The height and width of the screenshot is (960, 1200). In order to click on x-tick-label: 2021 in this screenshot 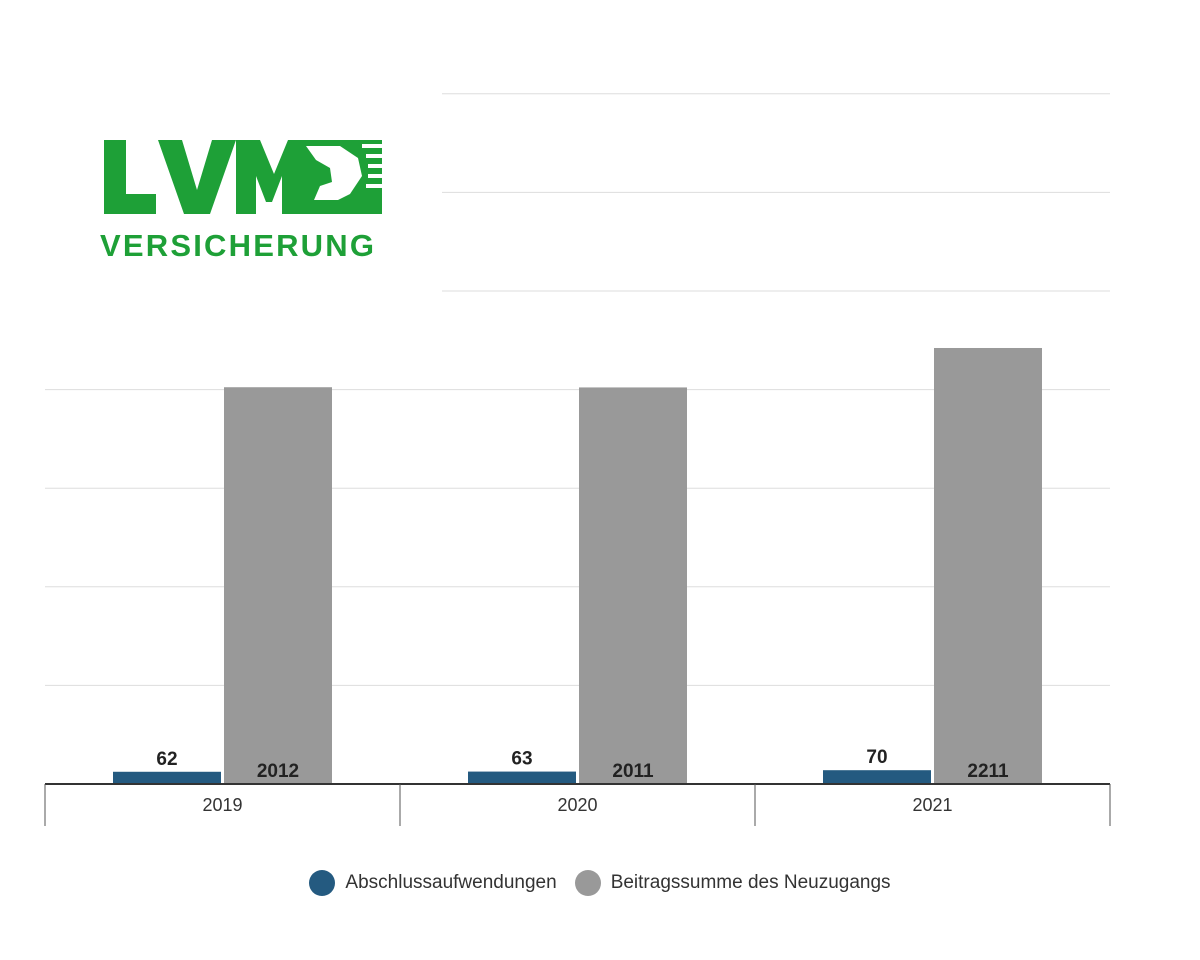, I will do `click(932, 805)`.